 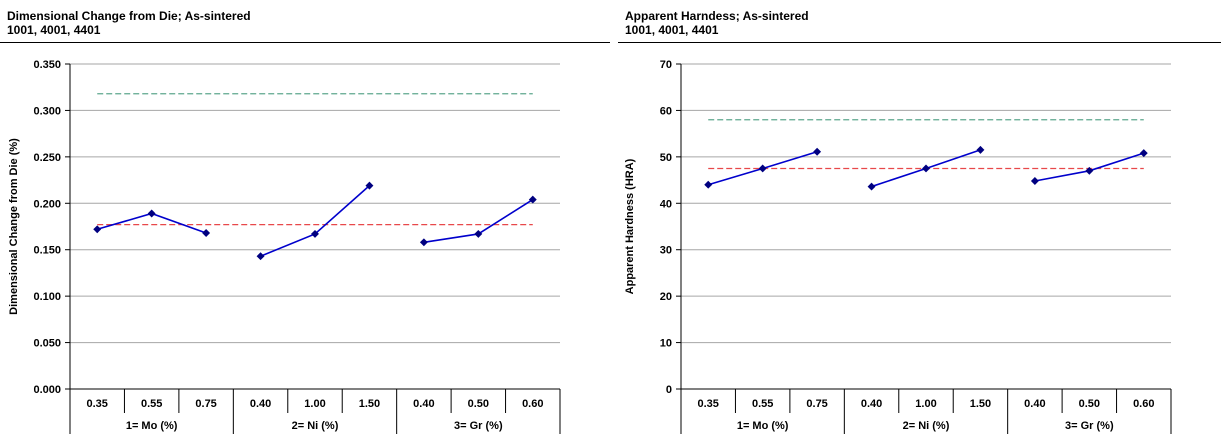 I want to click on y-tick-label: 30, so click(x=666, y=251).